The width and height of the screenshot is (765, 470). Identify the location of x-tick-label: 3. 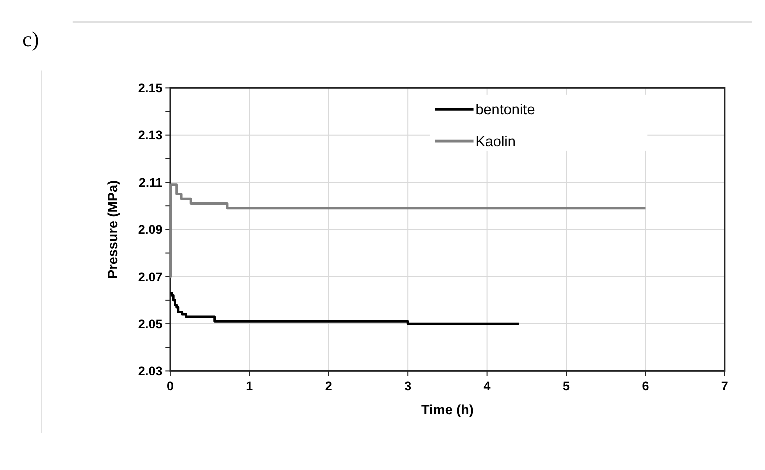
(408, 387).